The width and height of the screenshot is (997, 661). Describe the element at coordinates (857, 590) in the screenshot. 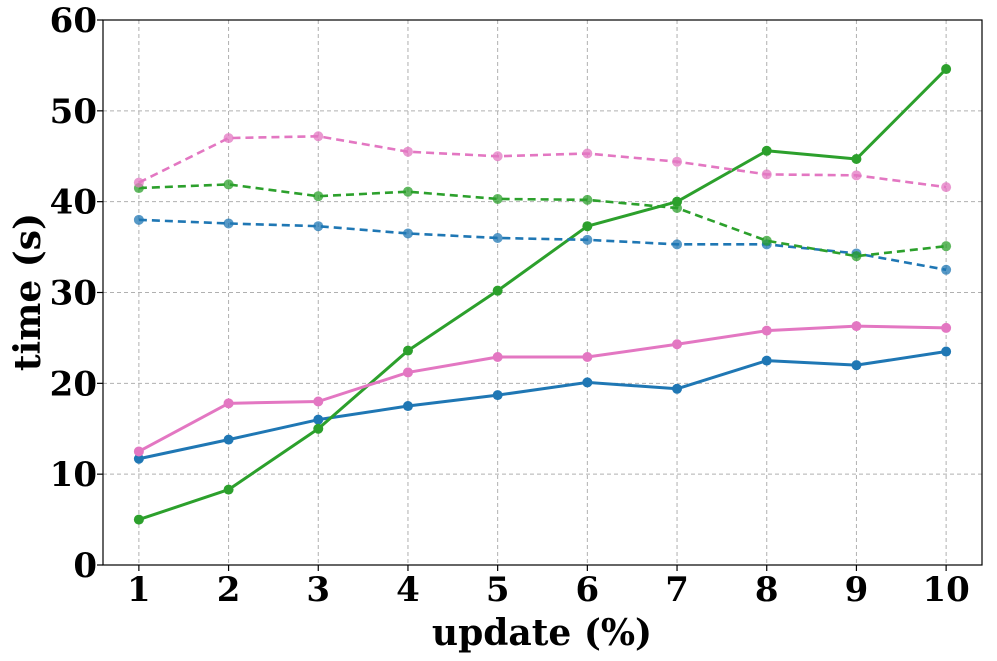

I see `x-tick-label: 9` at that location.